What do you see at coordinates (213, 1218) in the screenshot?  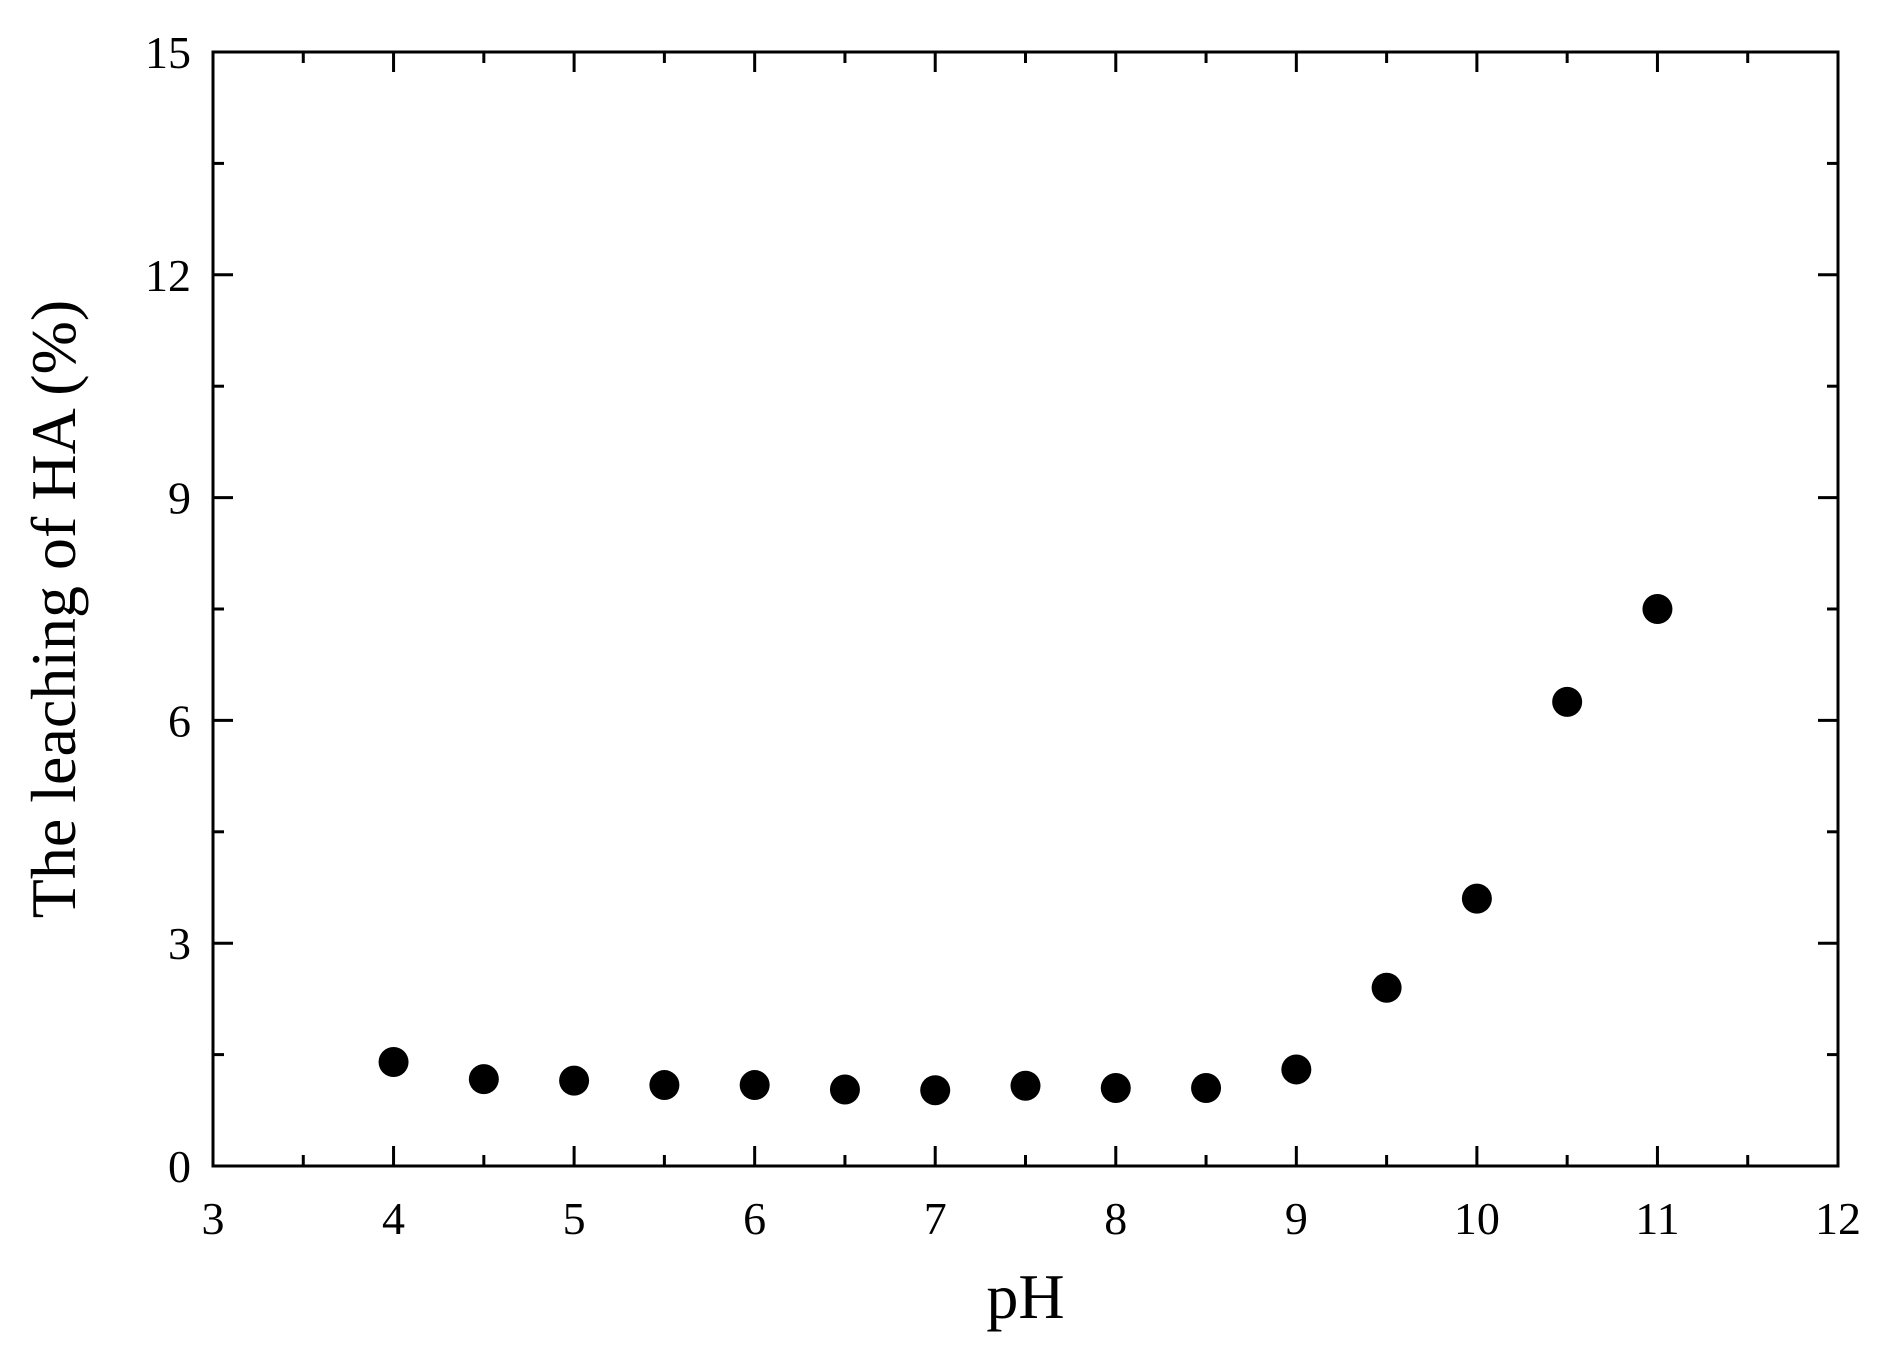 I see `x-tick-label: 3` at bounding box center [213, 1218].